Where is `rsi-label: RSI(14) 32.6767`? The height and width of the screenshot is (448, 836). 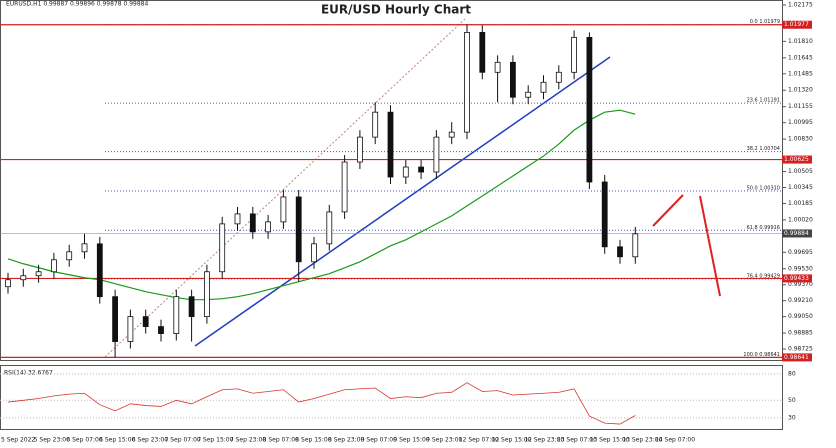 rsi-label: RSI(14) 32.6767 is located at coordinates (28, 373).